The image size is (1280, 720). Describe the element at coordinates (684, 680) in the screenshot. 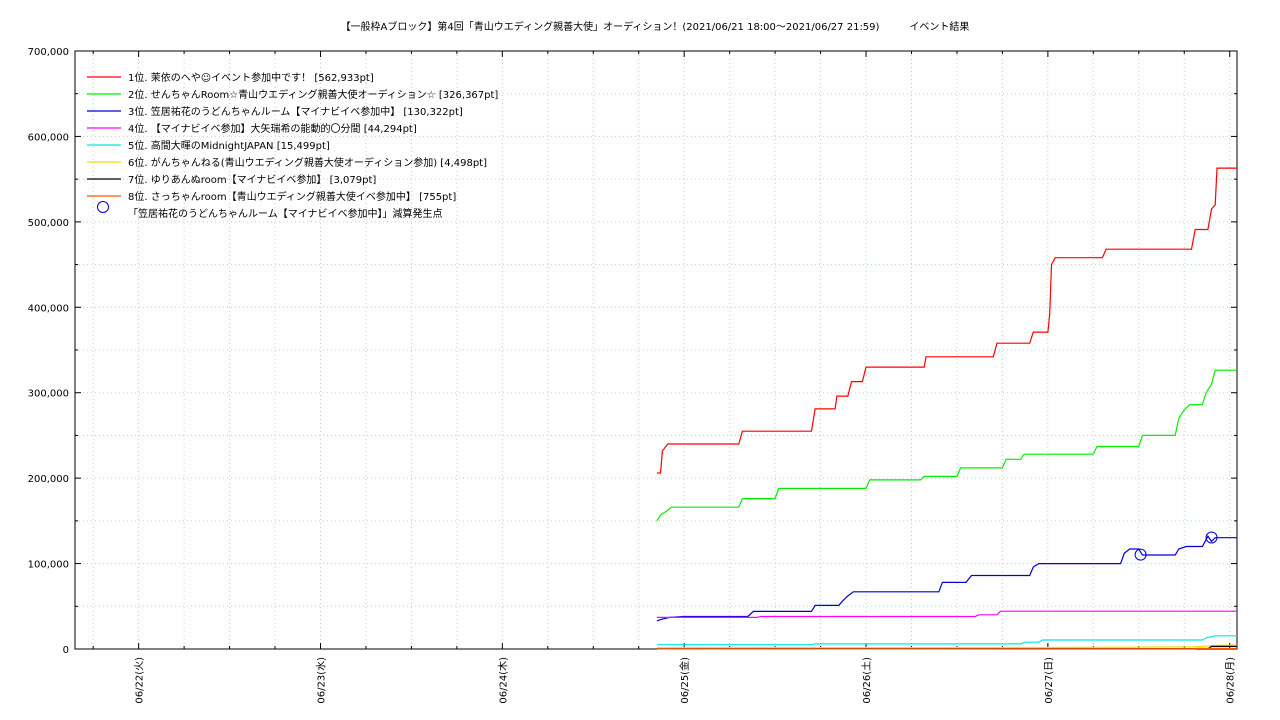

I see `x-tick-label: 06/25(金)` at that location.